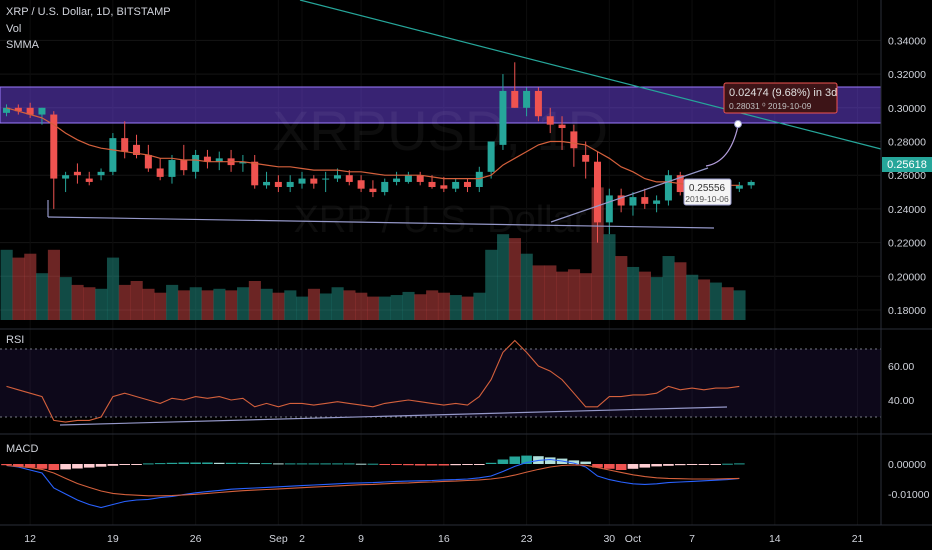 The width and height of the screenshot is (932, 550). Describe the element at coordinates (440, 130) in the screenshot. I see `watermark-symbol: XRPUSD, 1D` at that location.